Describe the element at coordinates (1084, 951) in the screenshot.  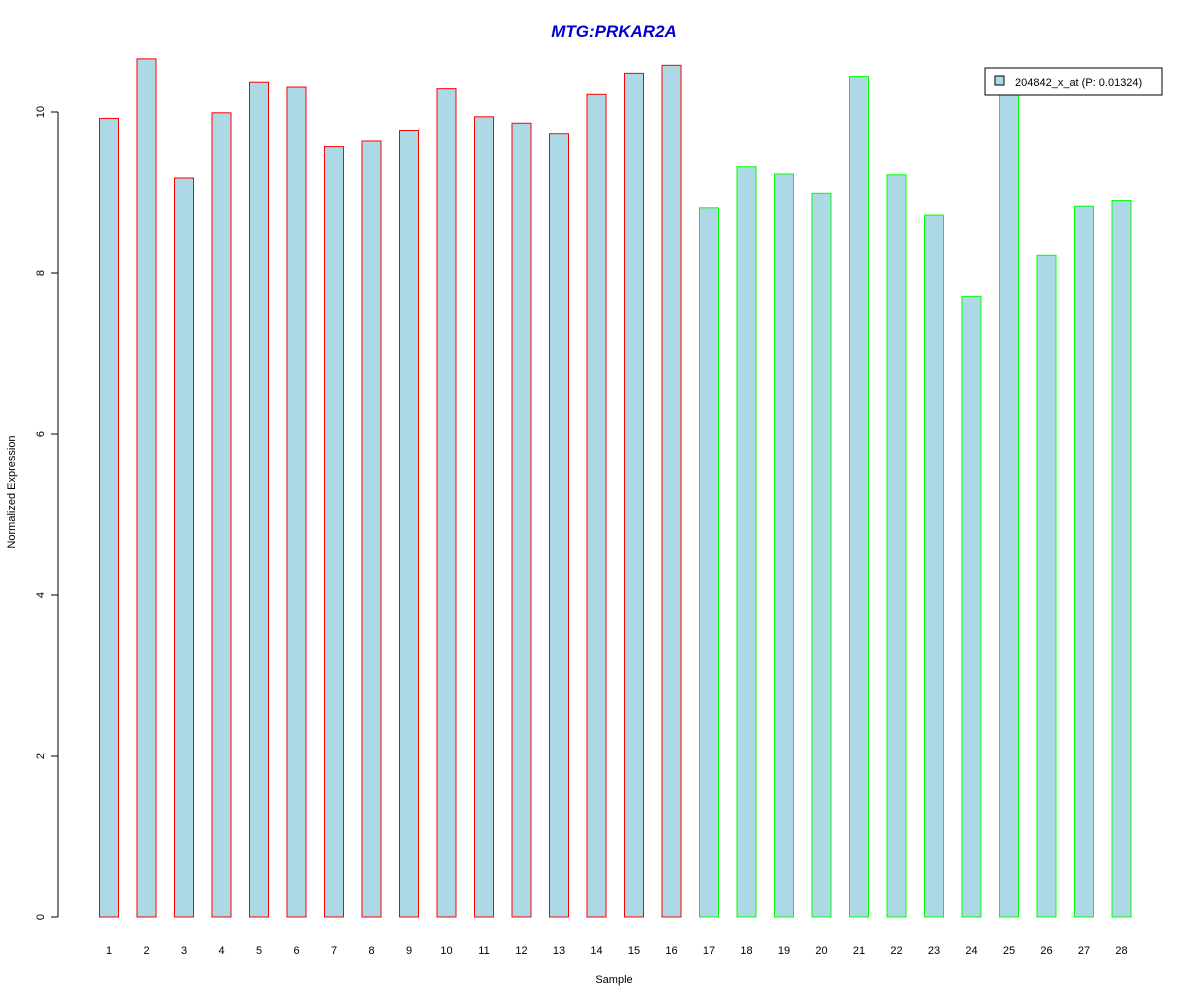
I see `x-tick-label: 27` at that location.